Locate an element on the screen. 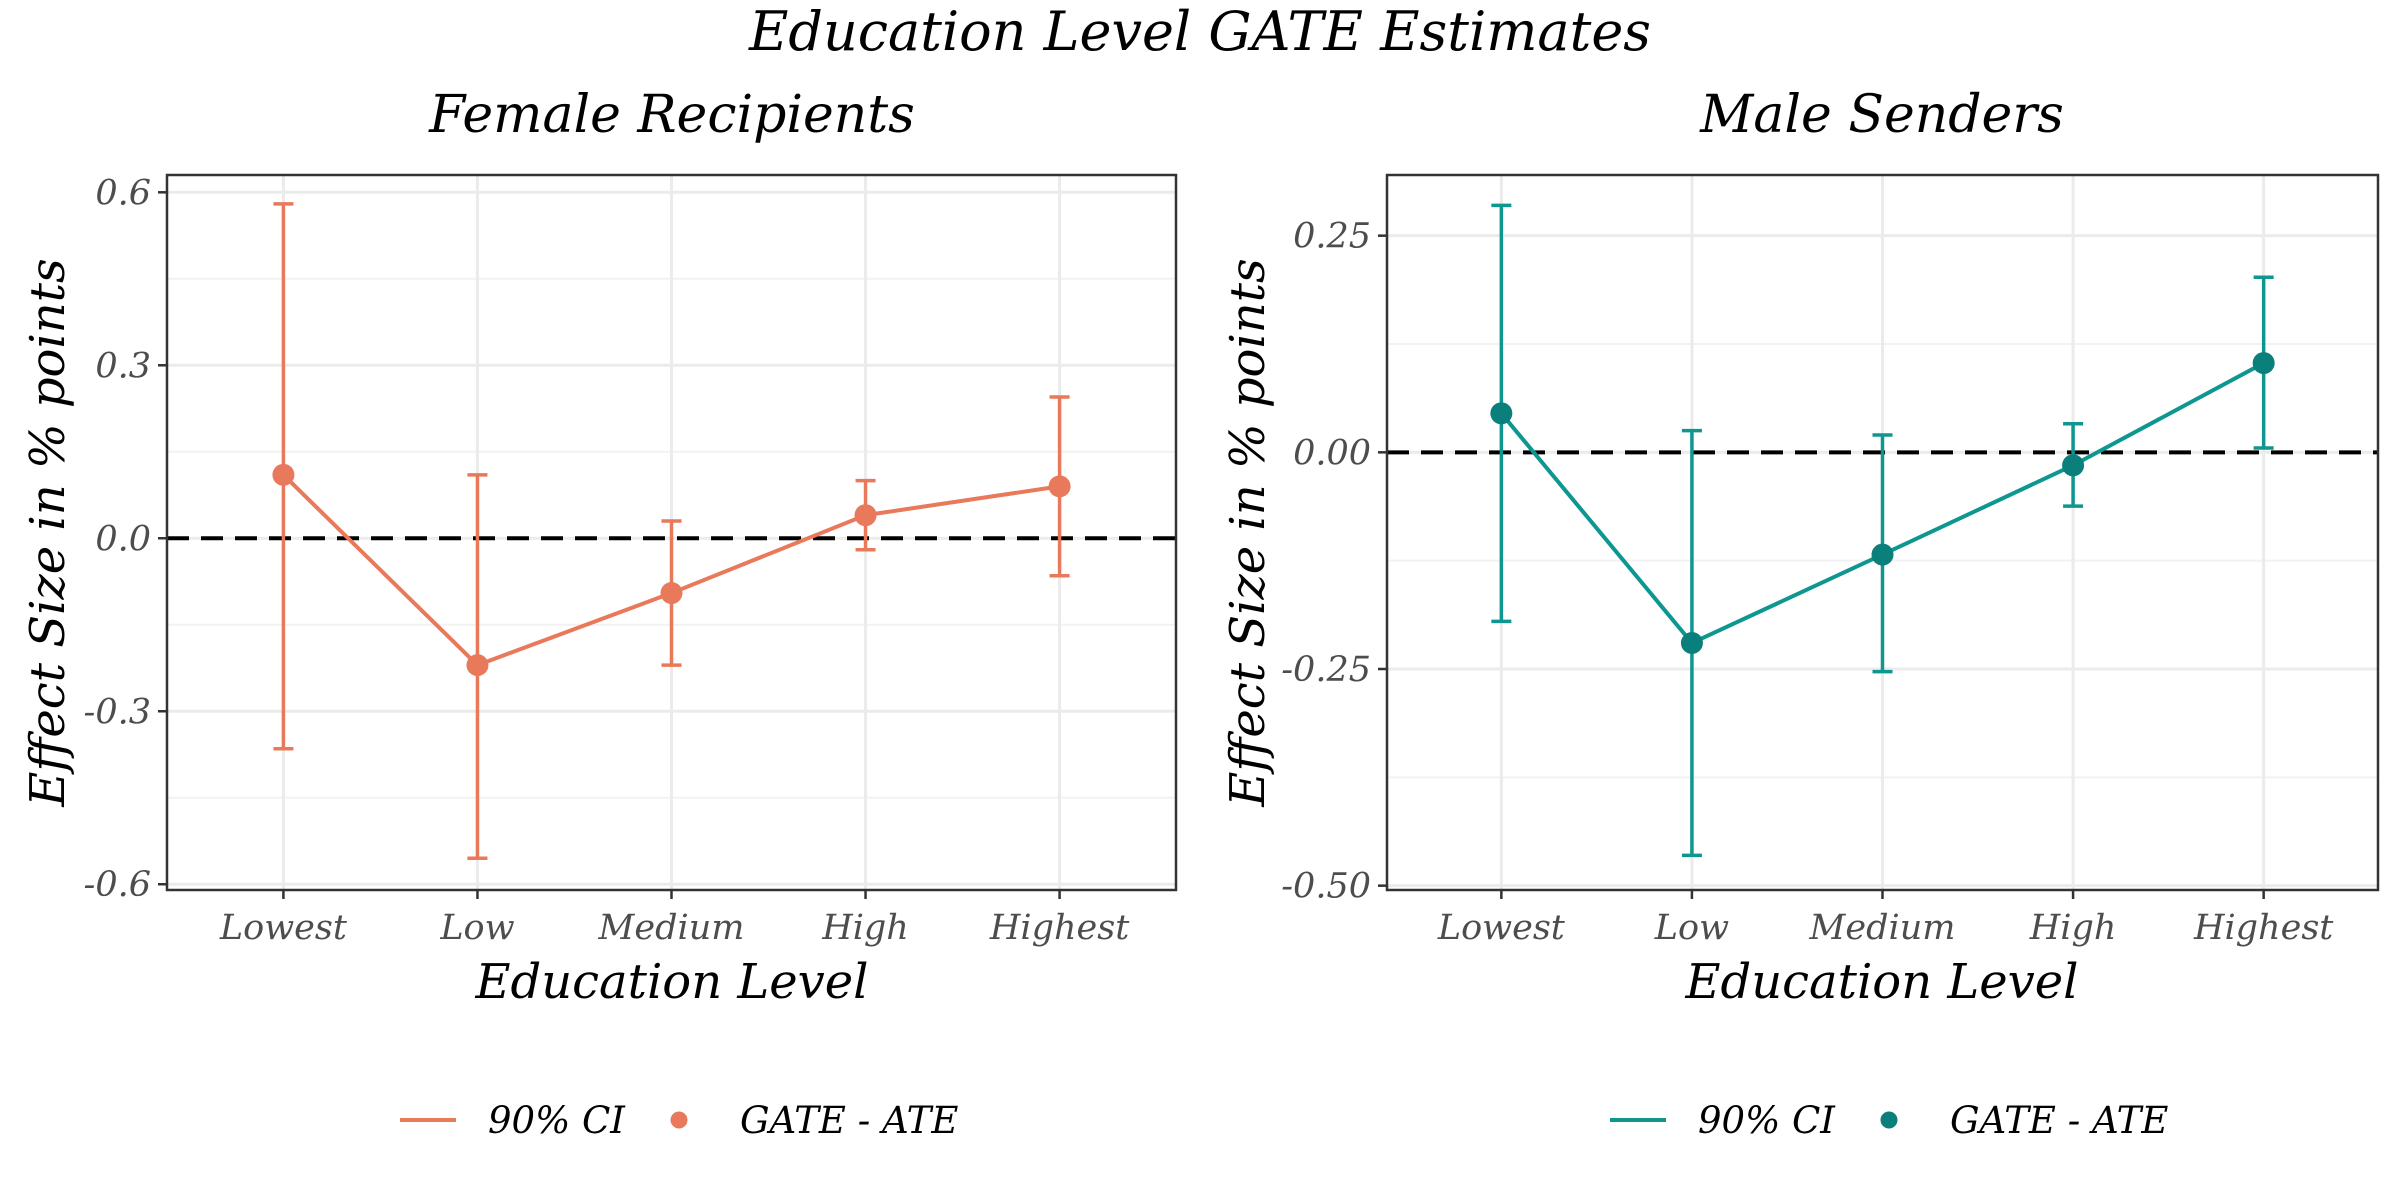 This screenshot has height=1200, width=2400. panel-title: Female Recipients is located at coordinates (671, 115).